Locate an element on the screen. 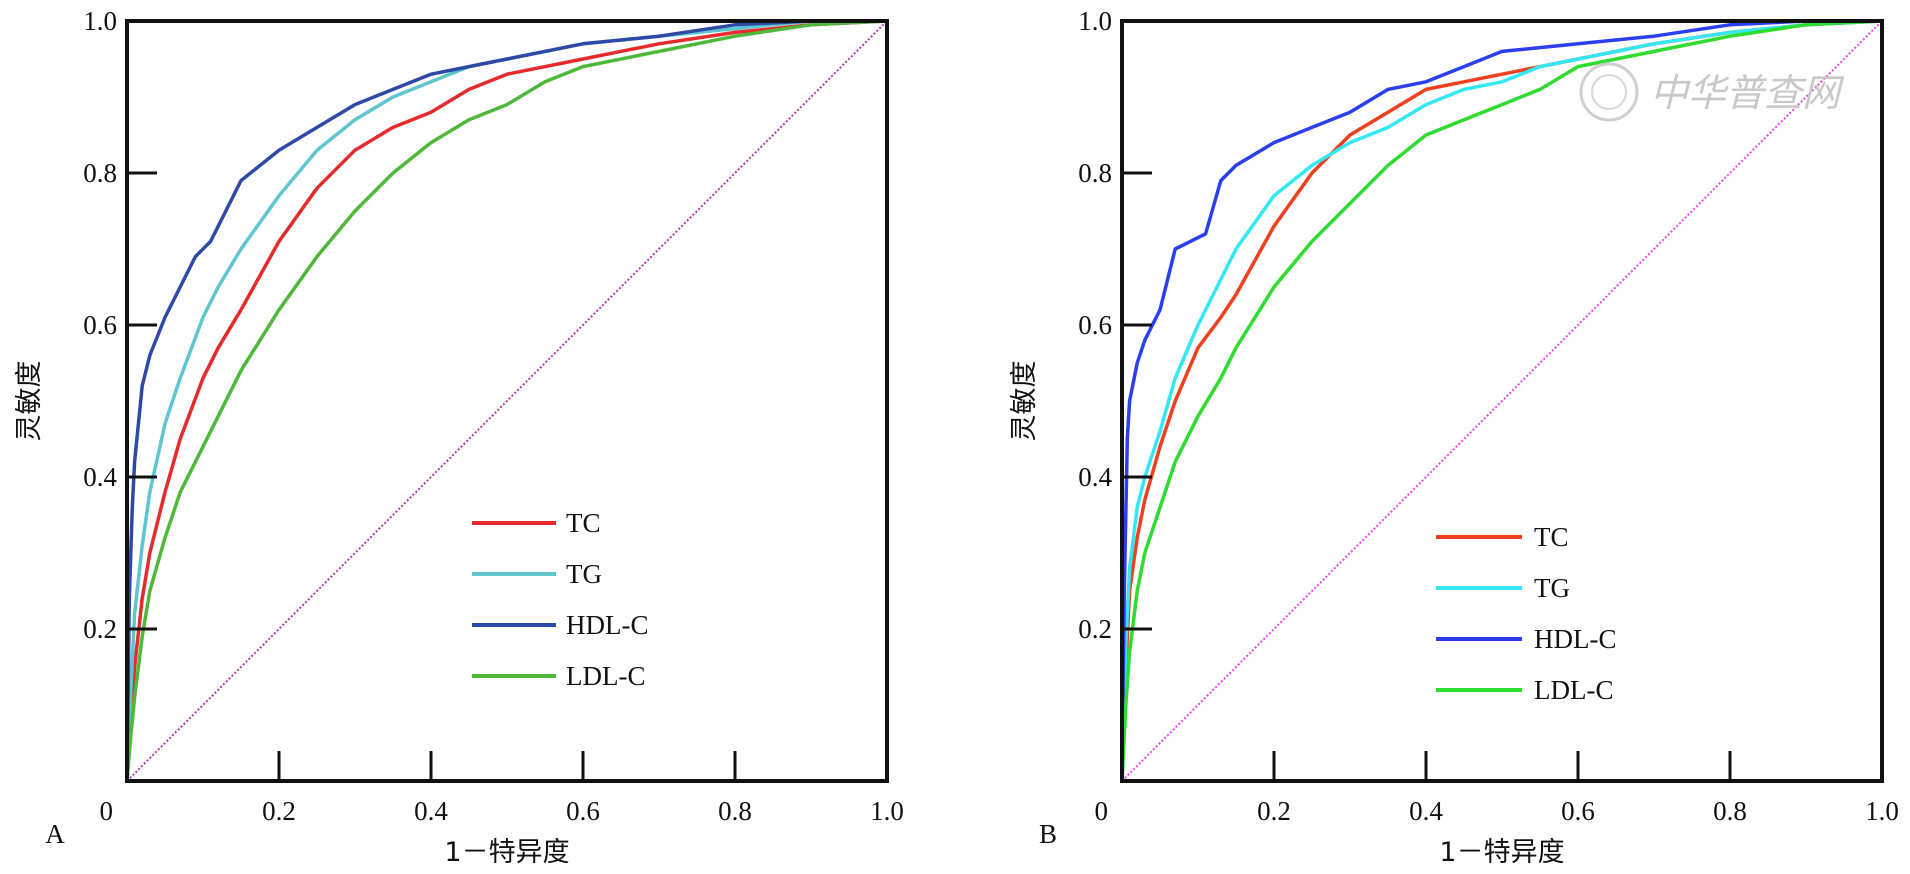 The height and width of the screenshot is (874, 1910). panel-label: B is located at coordinates (1048, 834).